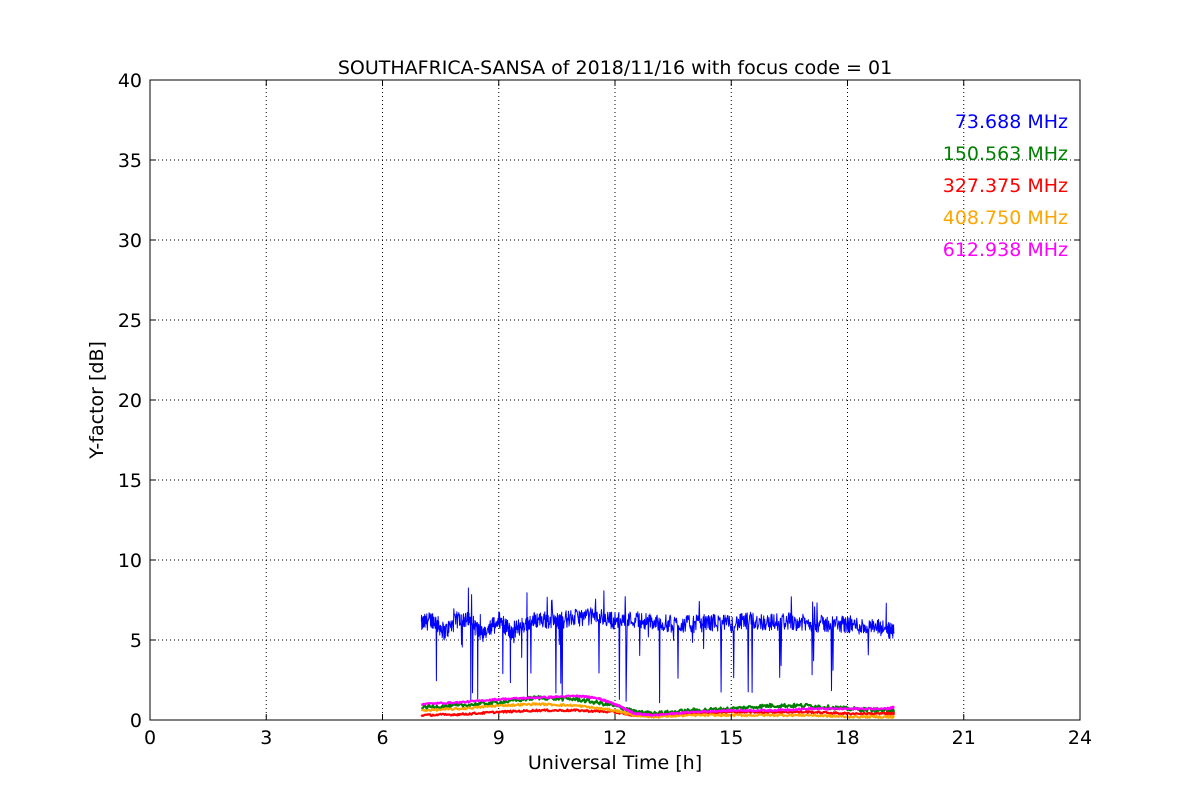 This screenshot has width=1200, height=800. Describe the element at coordinates (130, 241) in the screenshot. I see `y-tick-label: 30` at that location.